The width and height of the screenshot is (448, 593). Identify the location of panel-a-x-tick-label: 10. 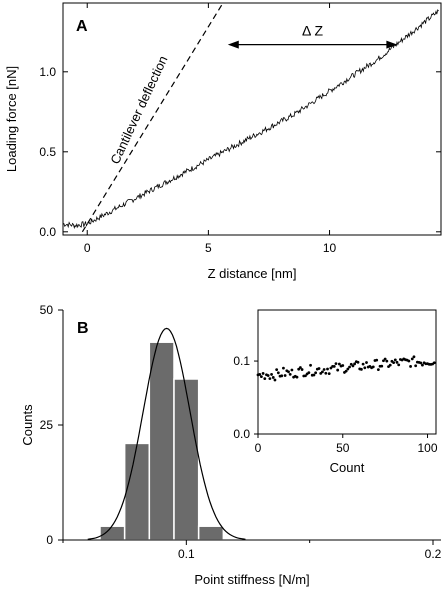
(330, 248).